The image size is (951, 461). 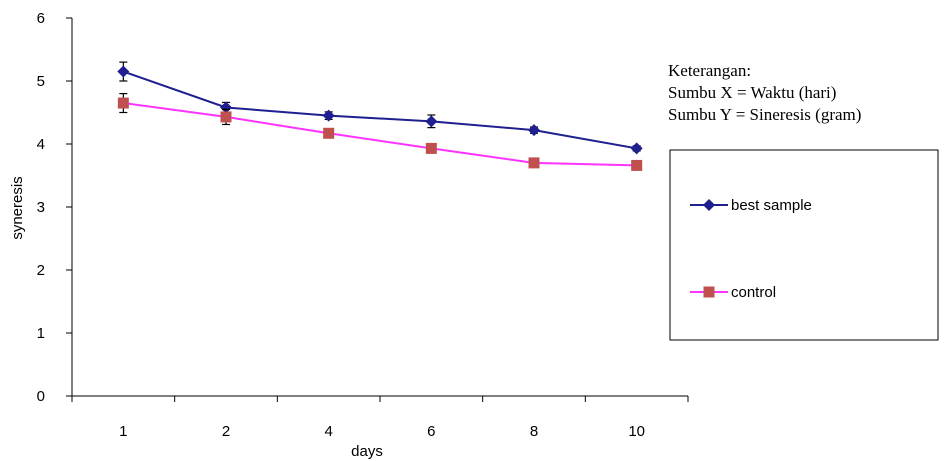 I want to click on y-tick-label: 2, so click(x=41, y=270).